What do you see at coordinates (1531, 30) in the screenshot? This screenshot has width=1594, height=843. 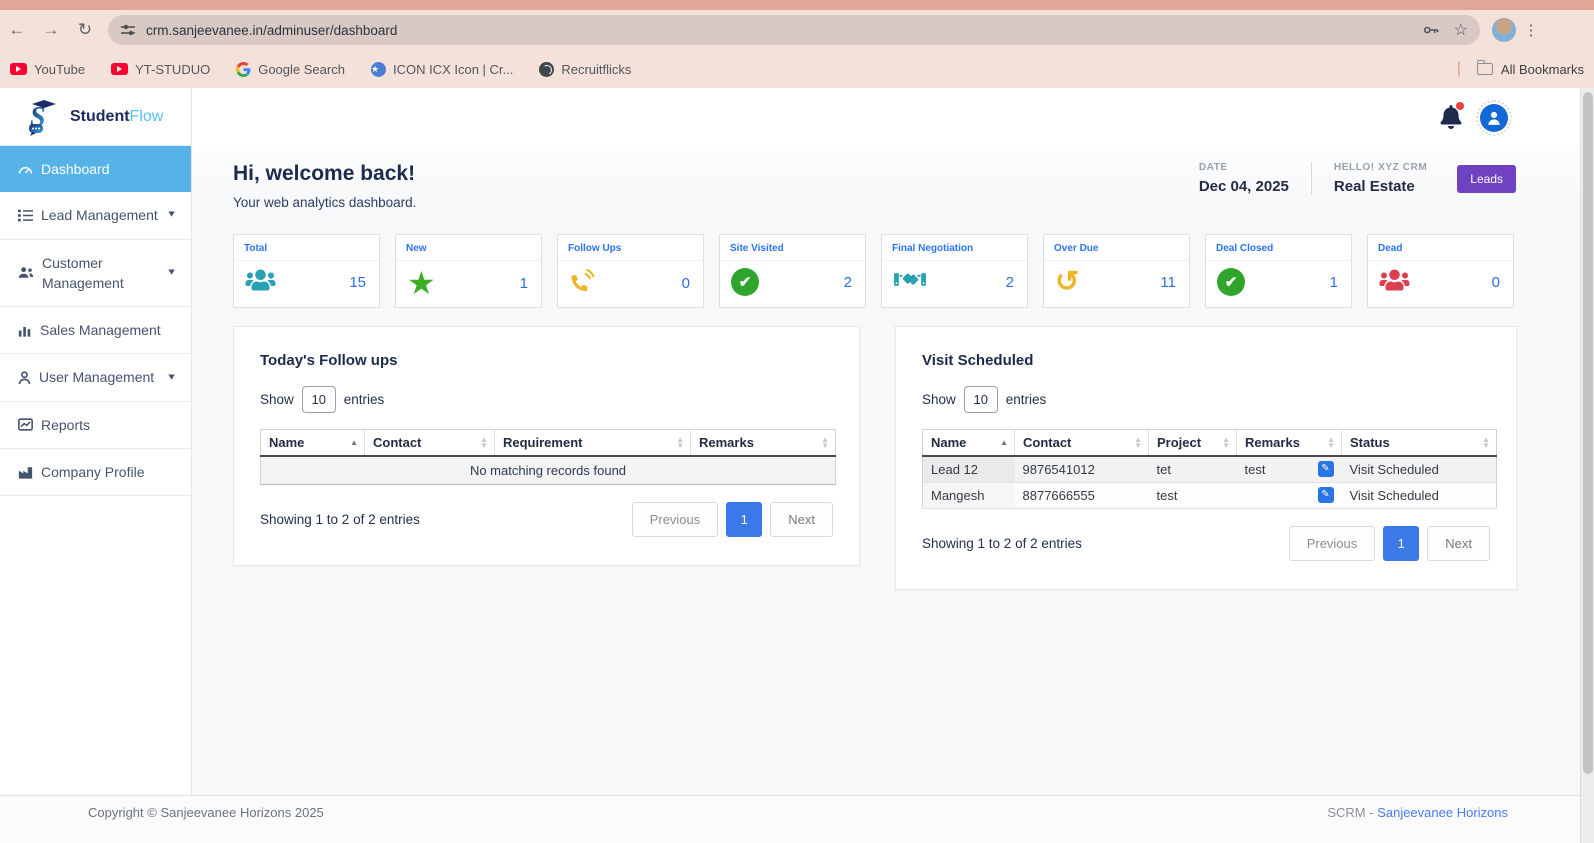 I see `browser-menu-icon: ⋮` at bounding box center [1531, 30].